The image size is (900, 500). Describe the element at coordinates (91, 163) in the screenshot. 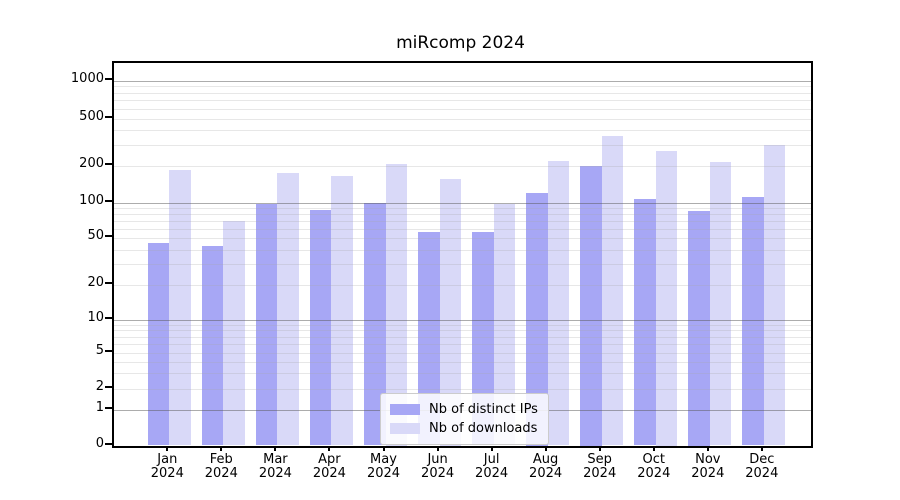

I see `y-tick-label: 200` at that location.